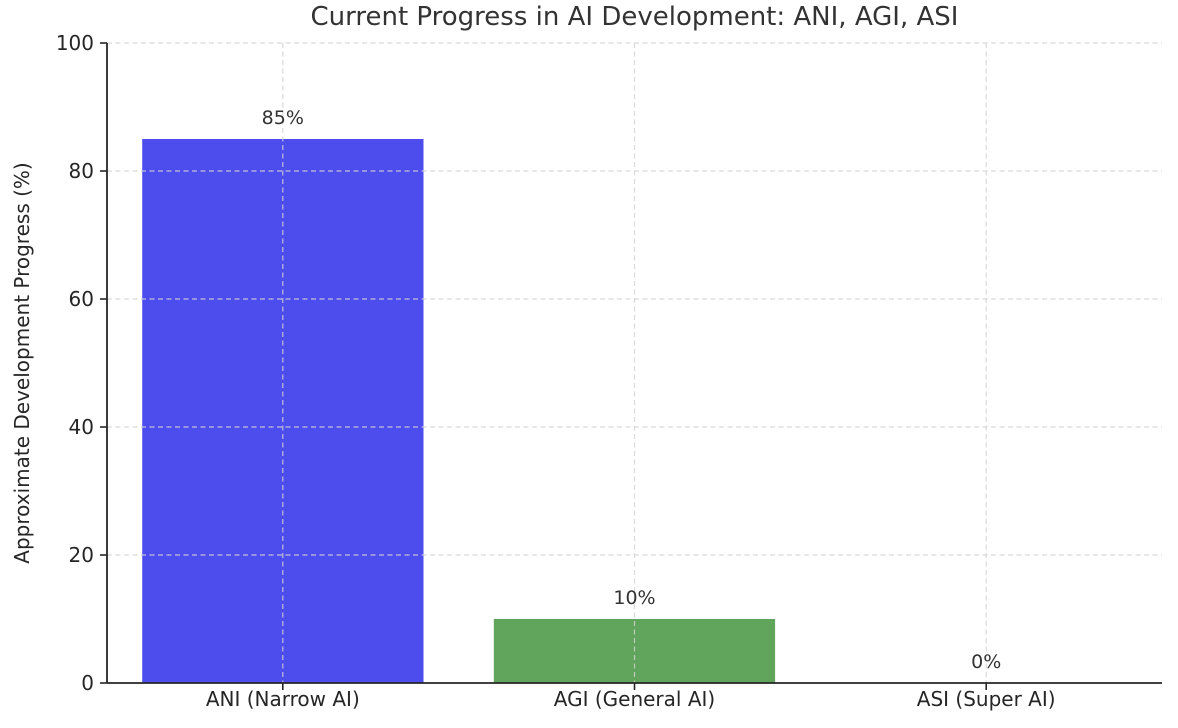 Image resolution: width=1178 pixels, height=728 pixels. What do you see at coordinates (81, 299) in the screenshot?
I see `y-tick-label-60: 60` at bounding box center [81, 299].